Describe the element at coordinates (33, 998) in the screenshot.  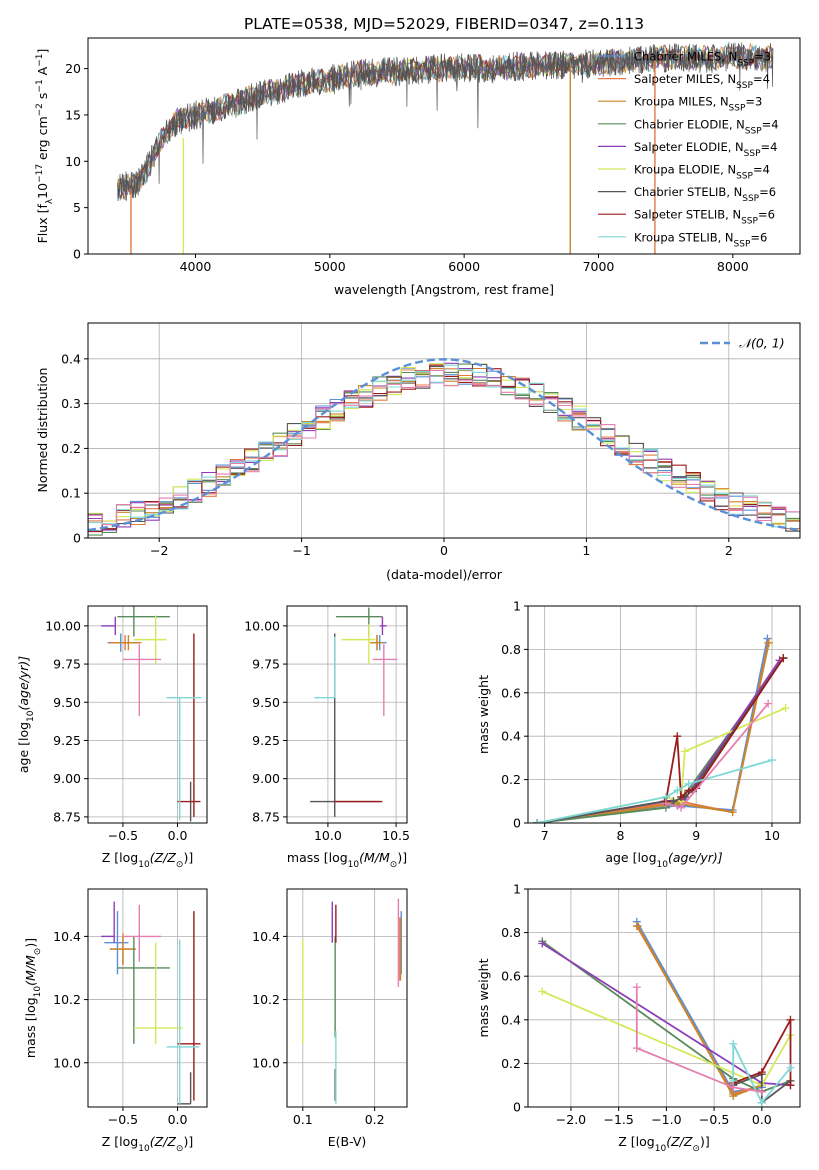
I see `y-axis-label: mass [log10(M/M⊙)]` at that location.